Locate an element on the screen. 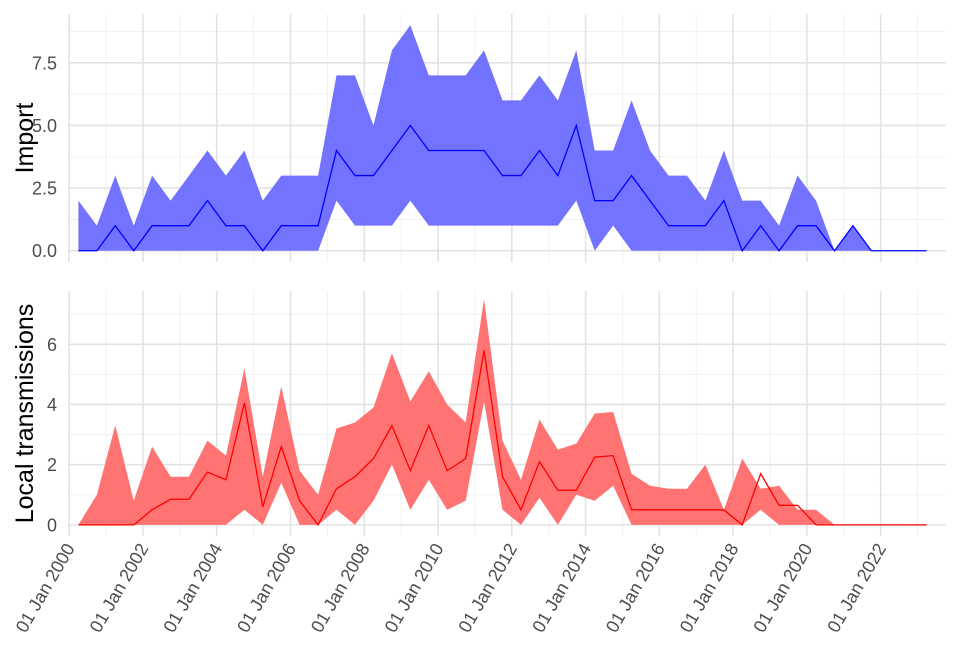 The height and width of the screenshot is (672, 960). x-tick-label: 01 Jan 2016 is located at coordinates (635, 588).